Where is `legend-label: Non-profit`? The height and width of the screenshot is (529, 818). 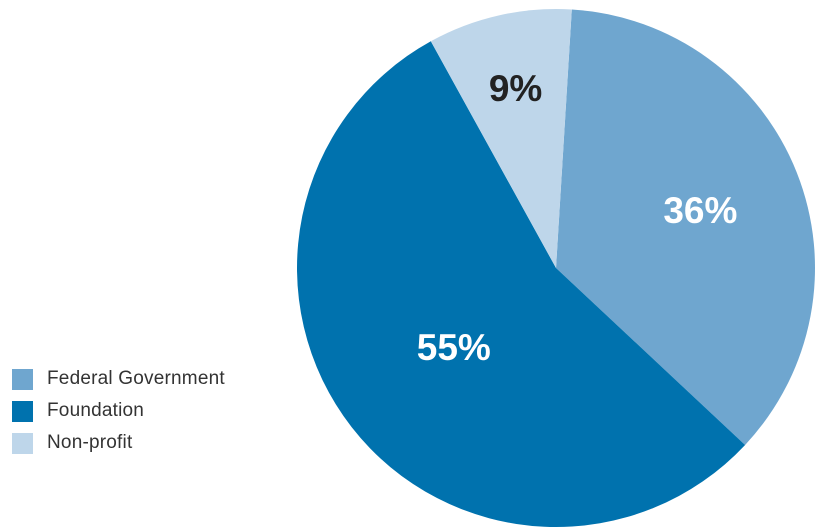 legend-label: Non-profit is located at coordinates (90, 442).